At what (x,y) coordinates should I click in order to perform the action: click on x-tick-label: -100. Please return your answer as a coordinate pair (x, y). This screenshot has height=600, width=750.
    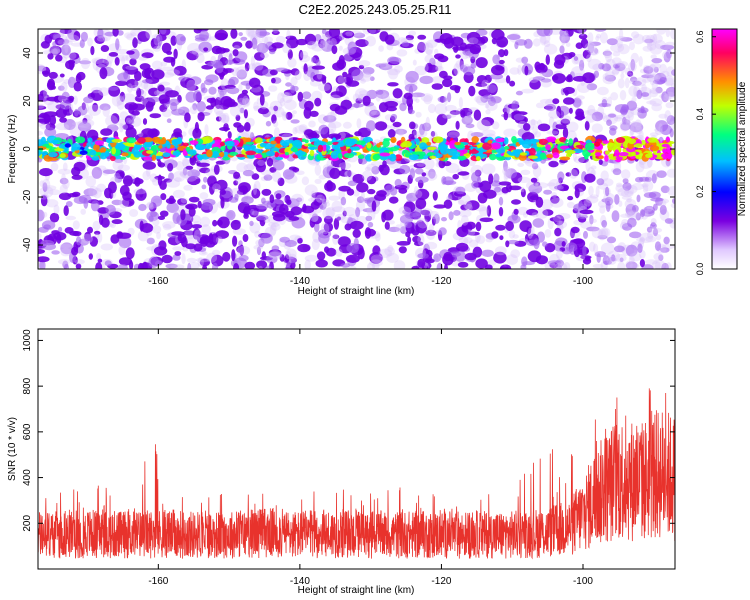
    Looking at the image, I should click on (583, 581).